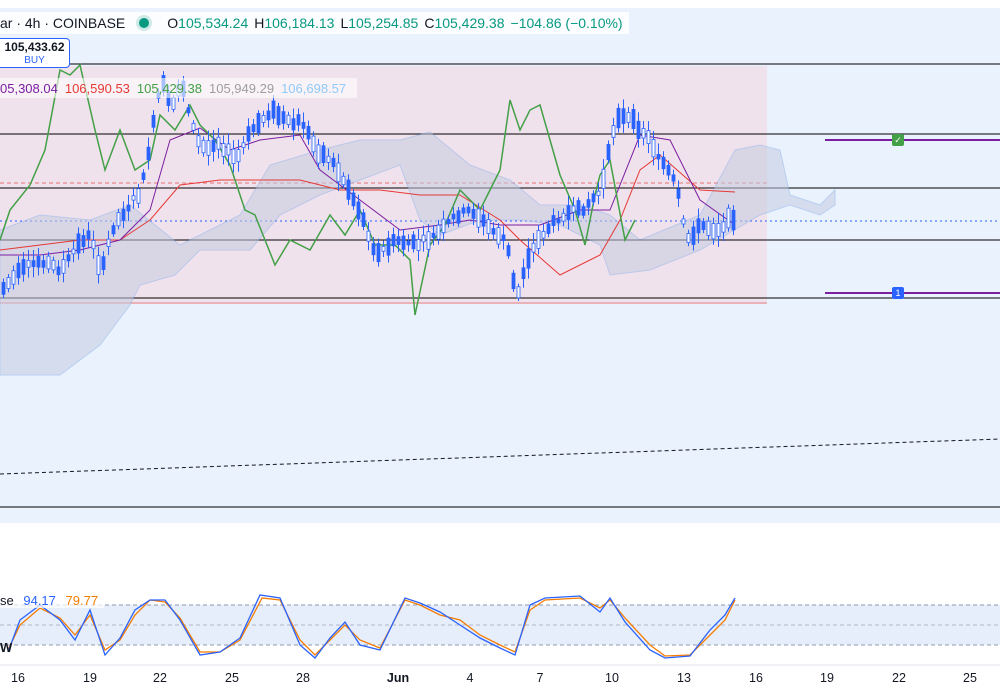 Image resolution: width=1000 pixels, height=700 pixels. I want to click on x-tick: 19, so click(827, 678).